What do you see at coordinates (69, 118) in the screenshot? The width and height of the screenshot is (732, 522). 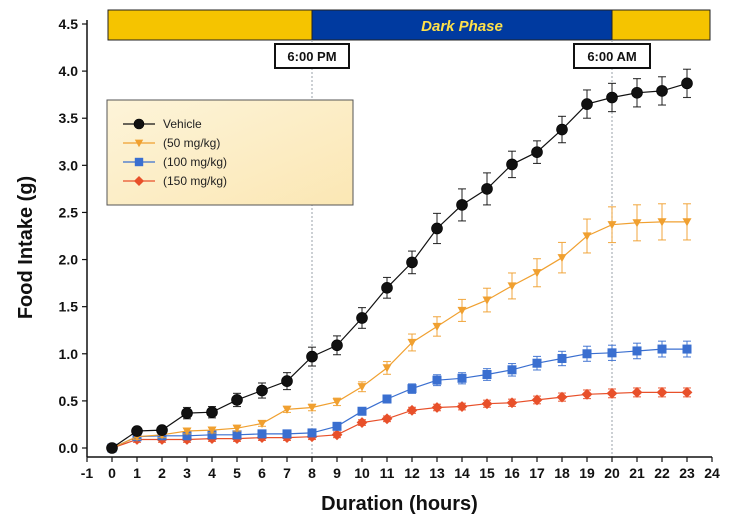 I see `y-tick-label: 3.5` at bounding box center [69, 118].